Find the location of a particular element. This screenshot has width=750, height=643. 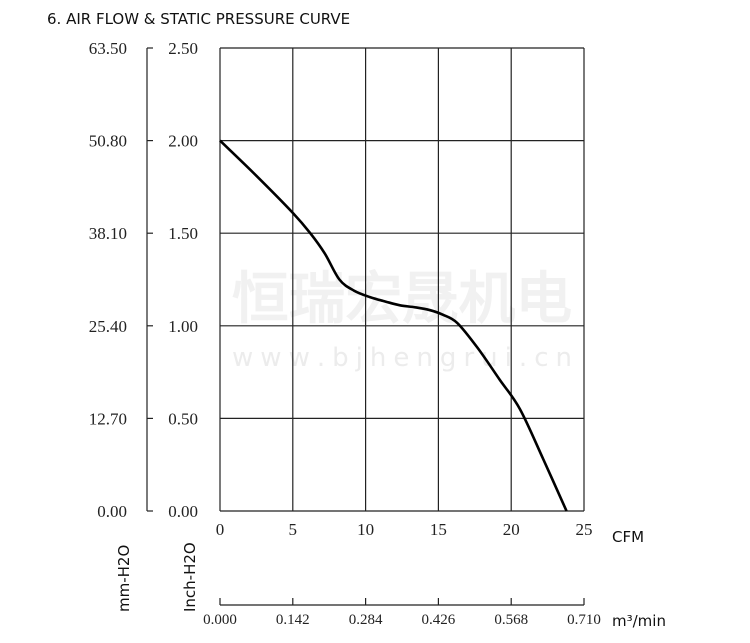

x2-tick-label: 0.710 is located at coordinates (584, 620).